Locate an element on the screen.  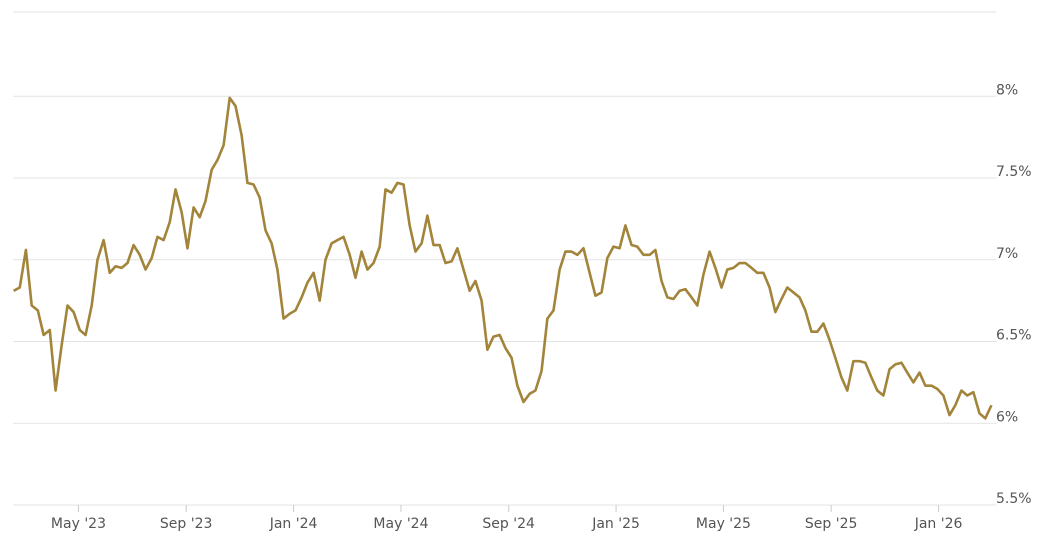
y-tick-label: 6.5% is located at coordinates (1014, 336).